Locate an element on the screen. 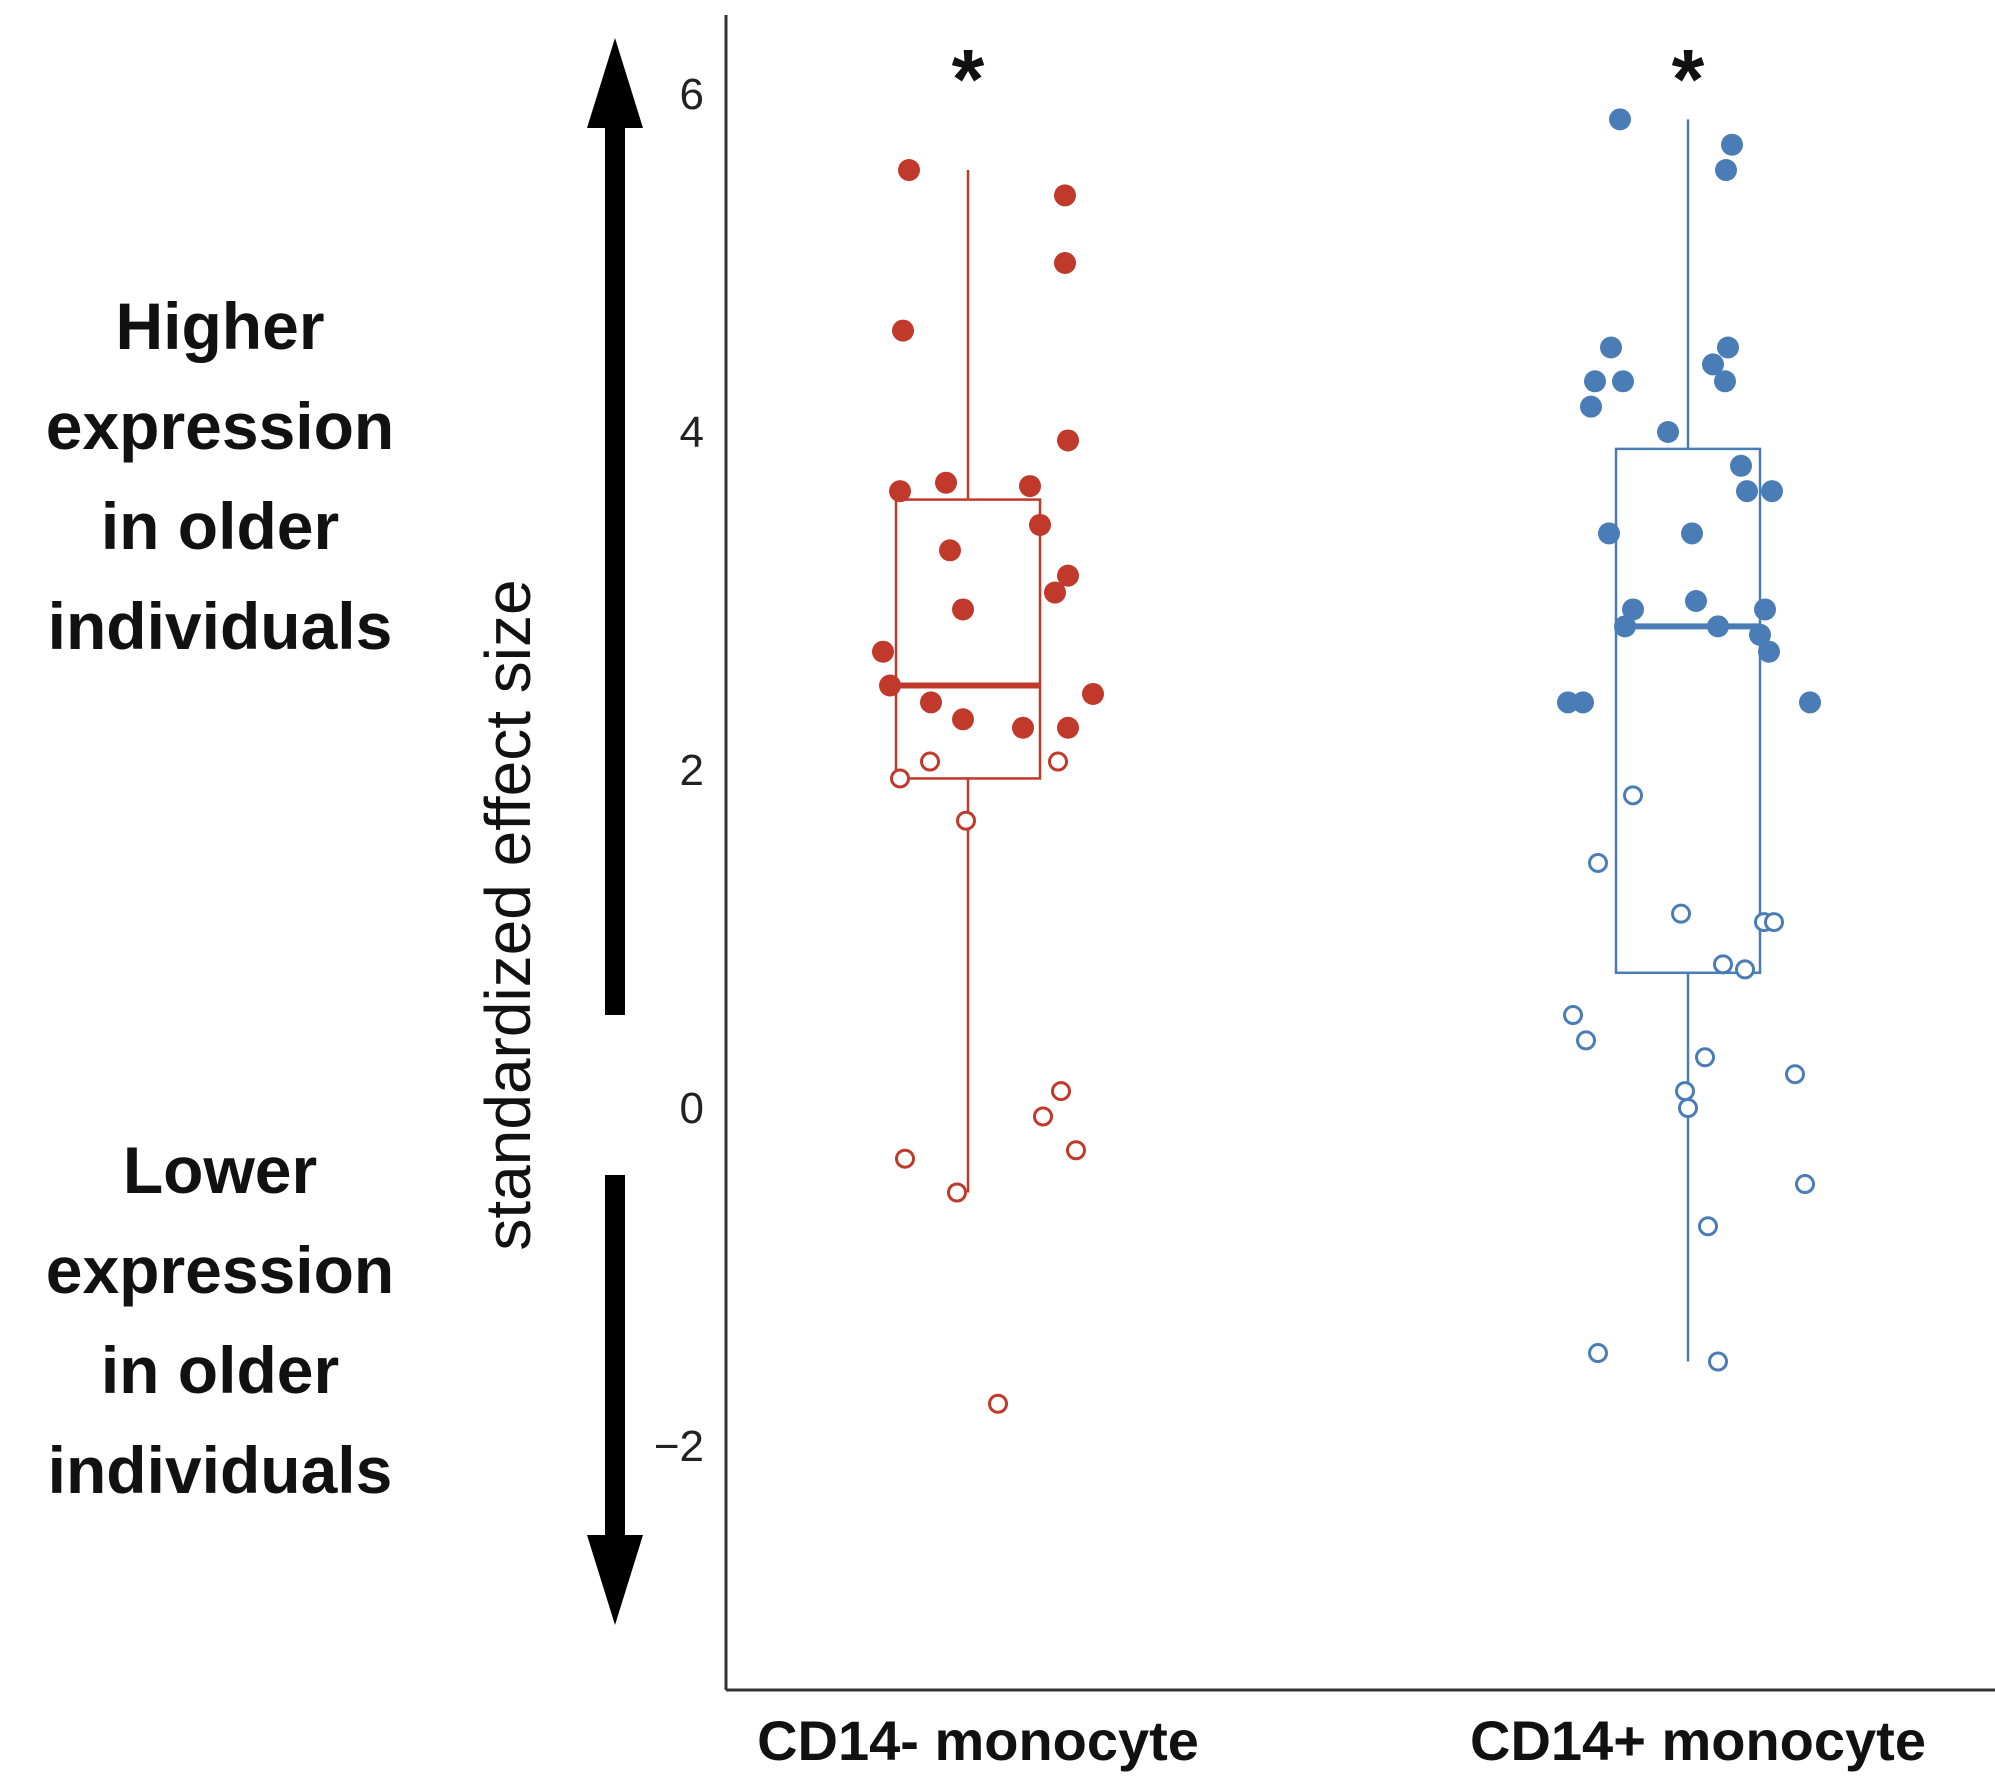 The image size is (1995, 1787). y-ticks: 6 4 2 0 −2 is located at coordinates (679, 770).